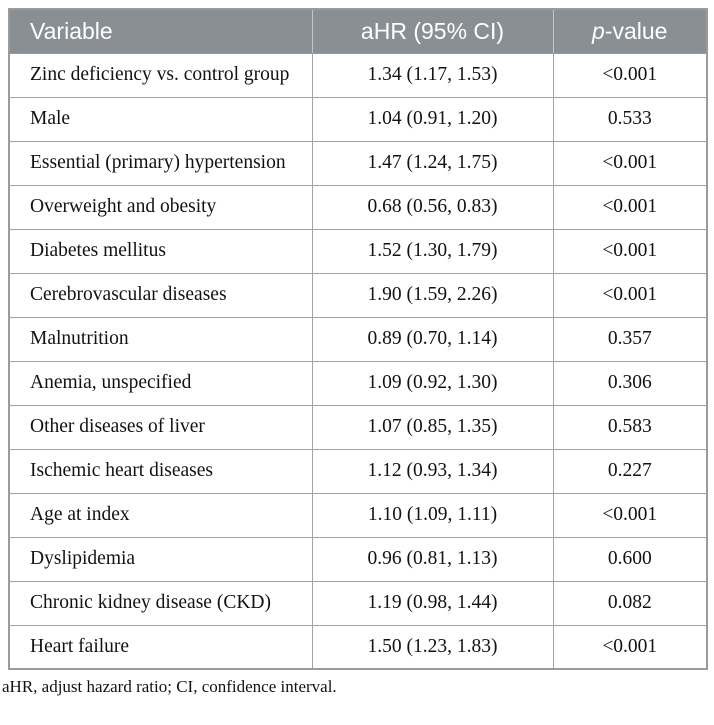 The image size is (714, 725). I want to click on cell-p-value: 0.082, so click(630, 603).